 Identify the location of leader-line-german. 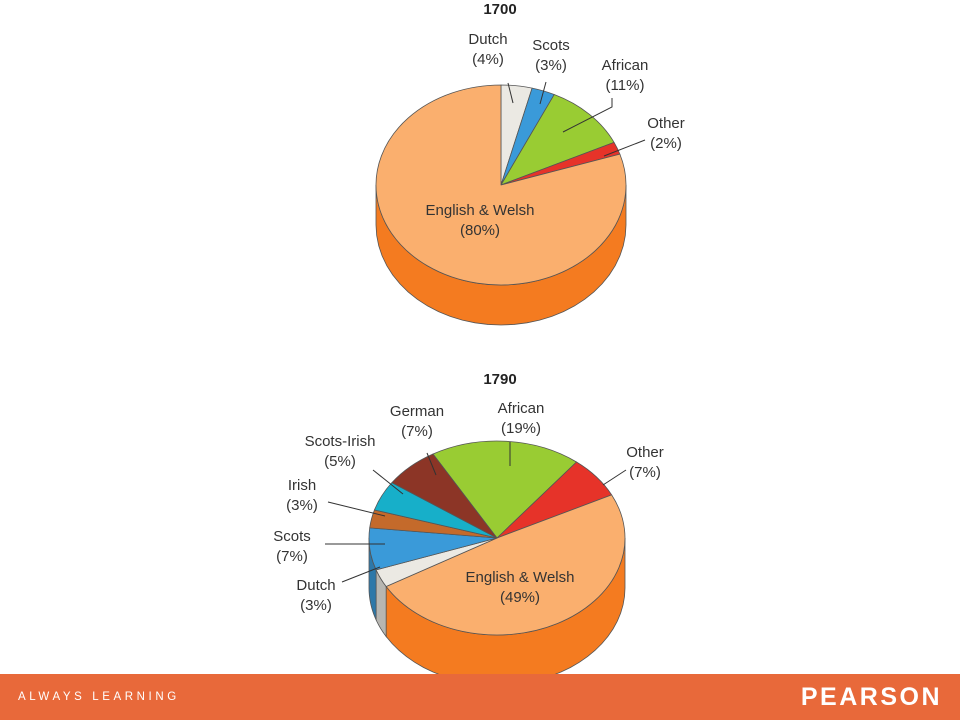
(431, 464).